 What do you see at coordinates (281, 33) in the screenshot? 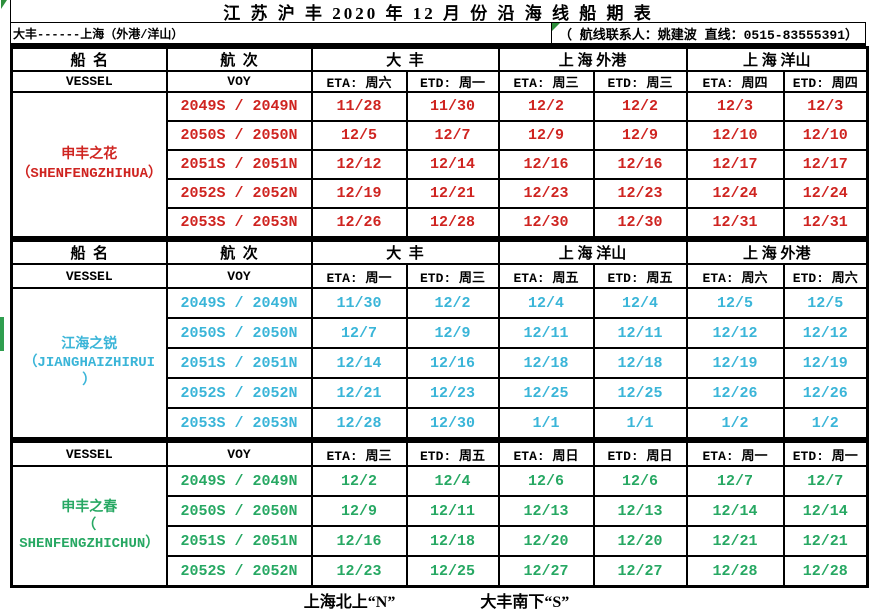
I see `route-label: 大丰------上海（外港/洋山）` at bounding box center [281, 33].